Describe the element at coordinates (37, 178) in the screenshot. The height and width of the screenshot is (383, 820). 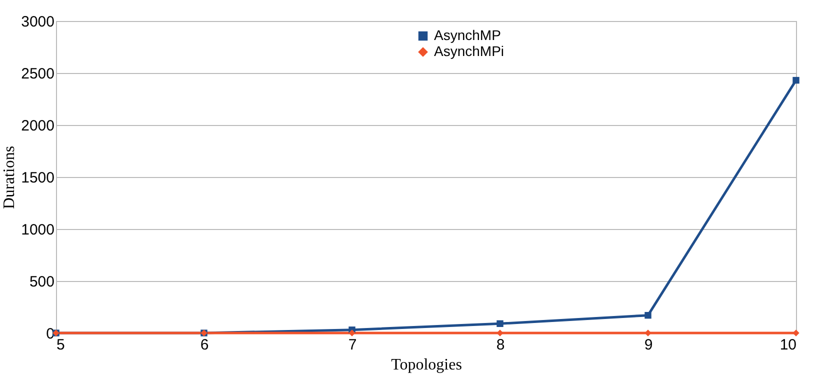
I see `y-tick-label: 1500` at that location.